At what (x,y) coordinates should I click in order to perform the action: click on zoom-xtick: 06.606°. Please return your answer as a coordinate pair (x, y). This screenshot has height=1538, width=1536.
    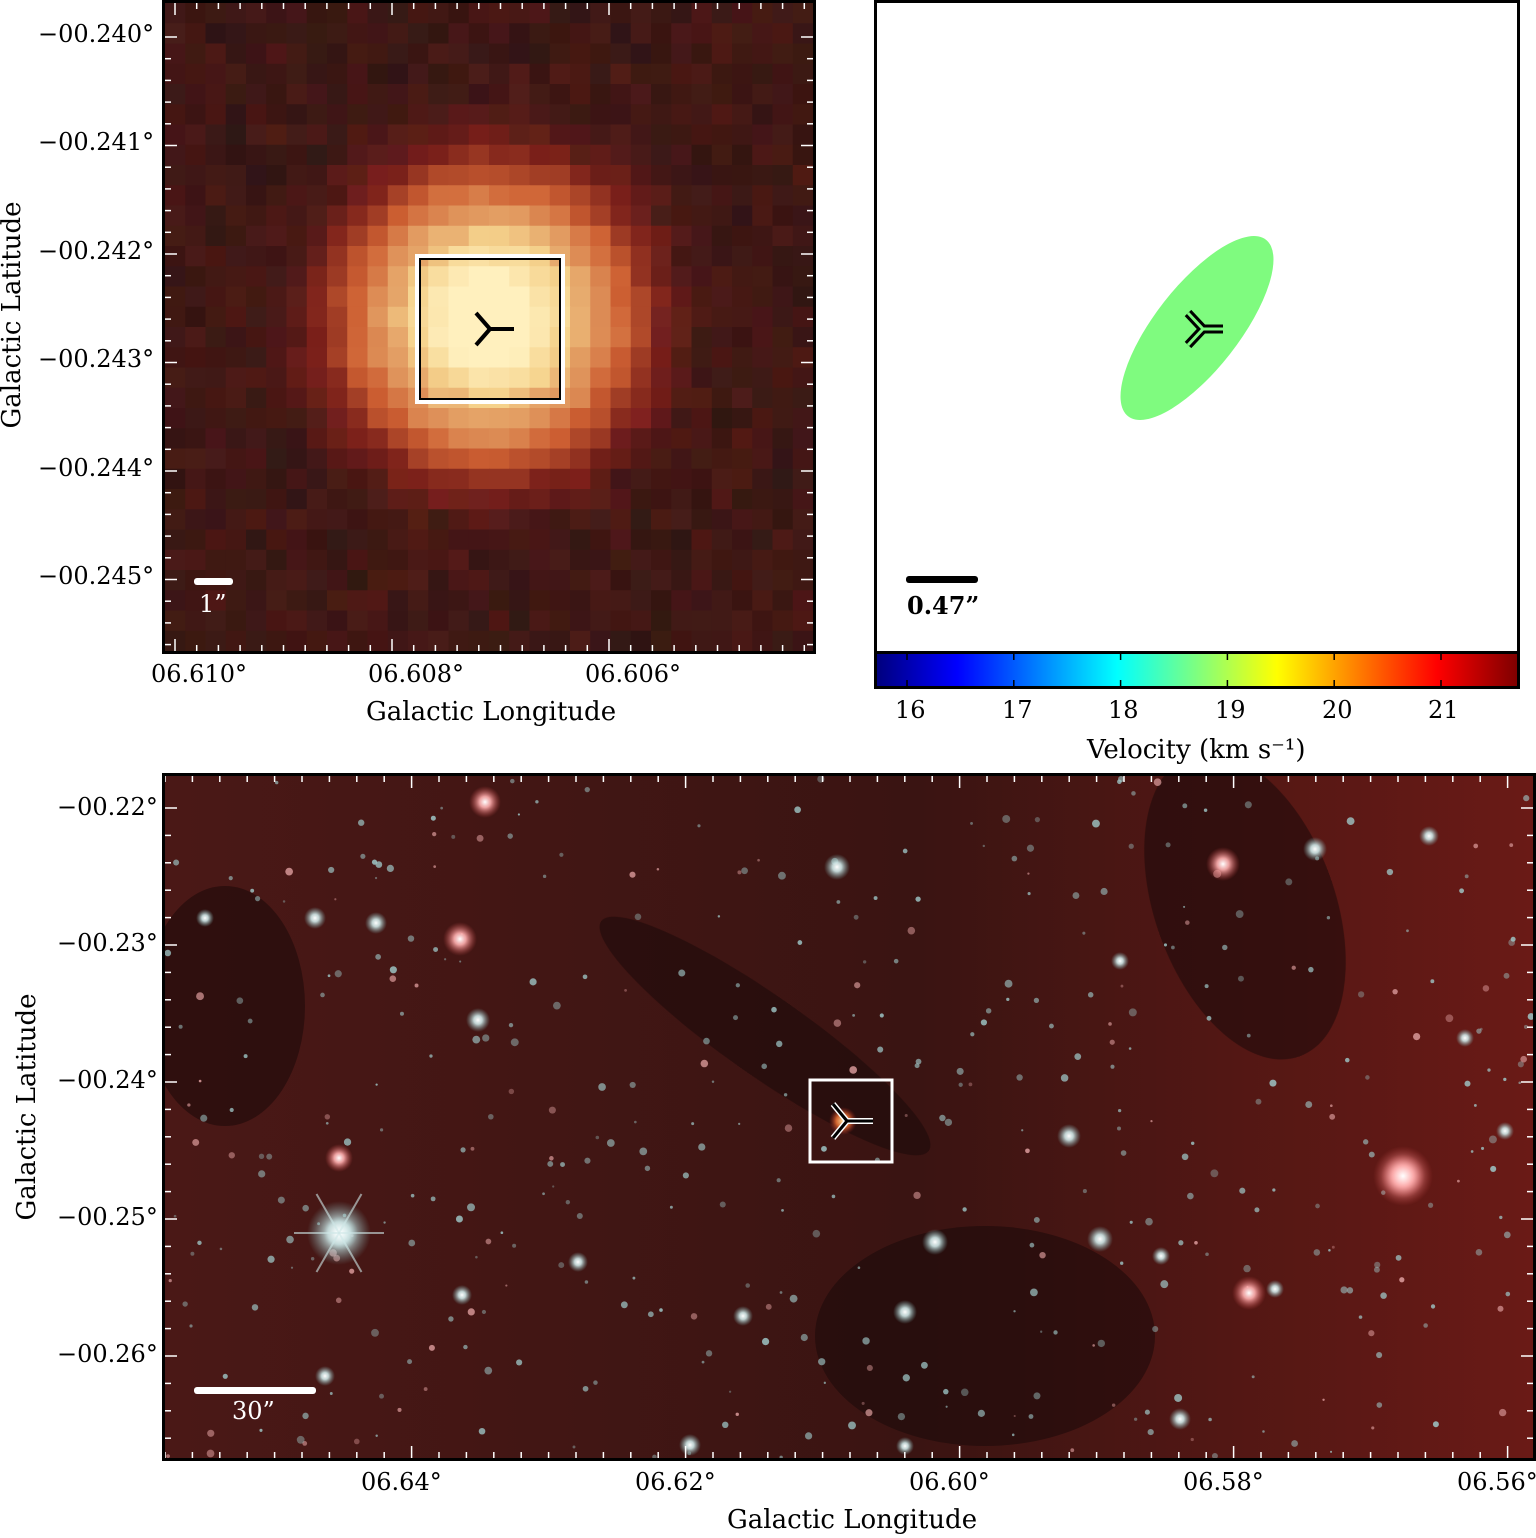
    Looking at the image, I should click on (633, 674).